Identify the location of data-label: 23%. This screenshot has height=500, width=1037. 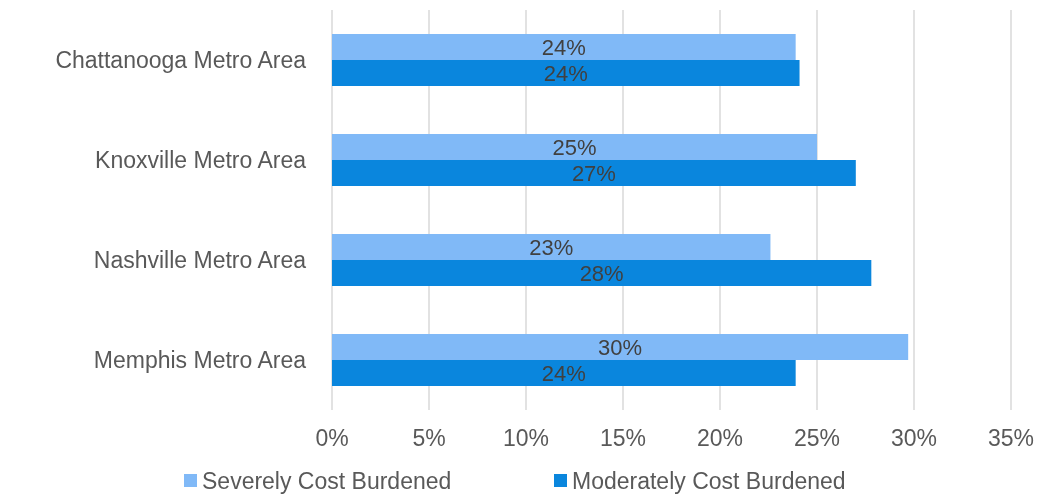
(551, 247).